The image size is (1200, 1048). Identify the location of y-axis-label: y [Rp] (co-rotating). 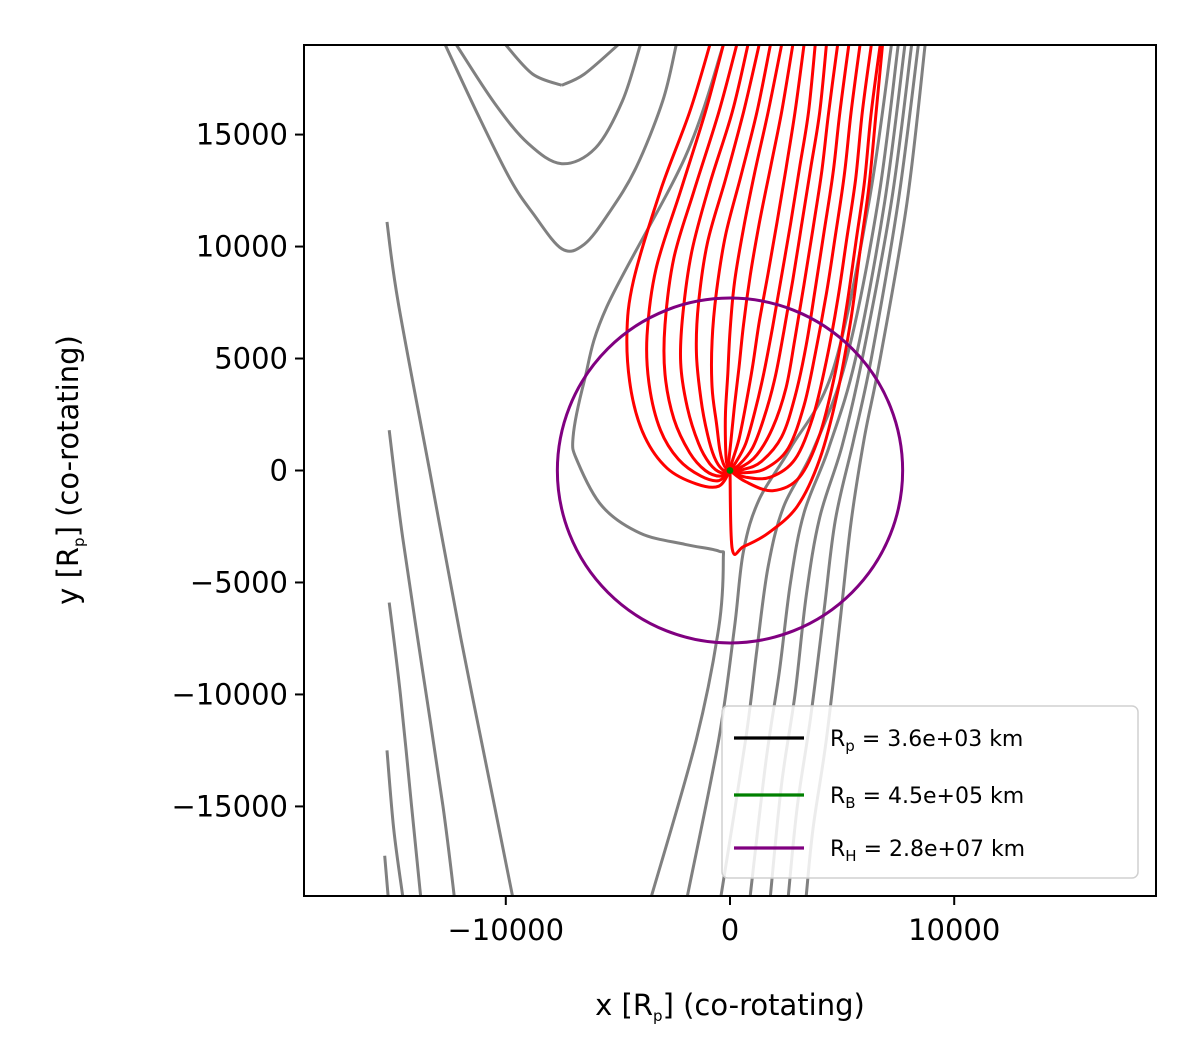
(69, 470).